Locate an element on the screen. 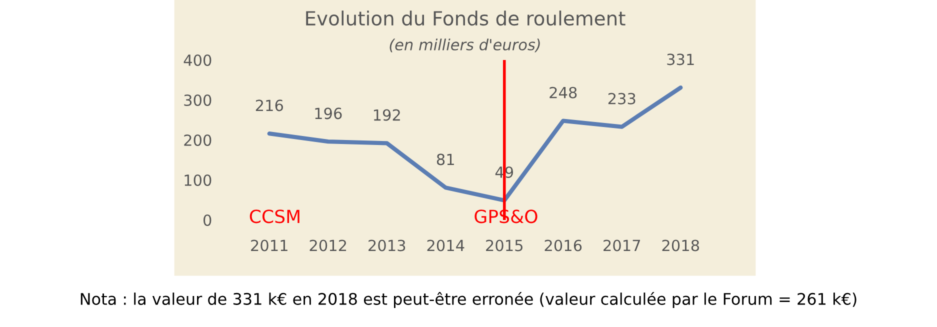 The height and width of the screenshot is (327, 937). x-tick-label: 2012 is located at coordinates (328, 246).